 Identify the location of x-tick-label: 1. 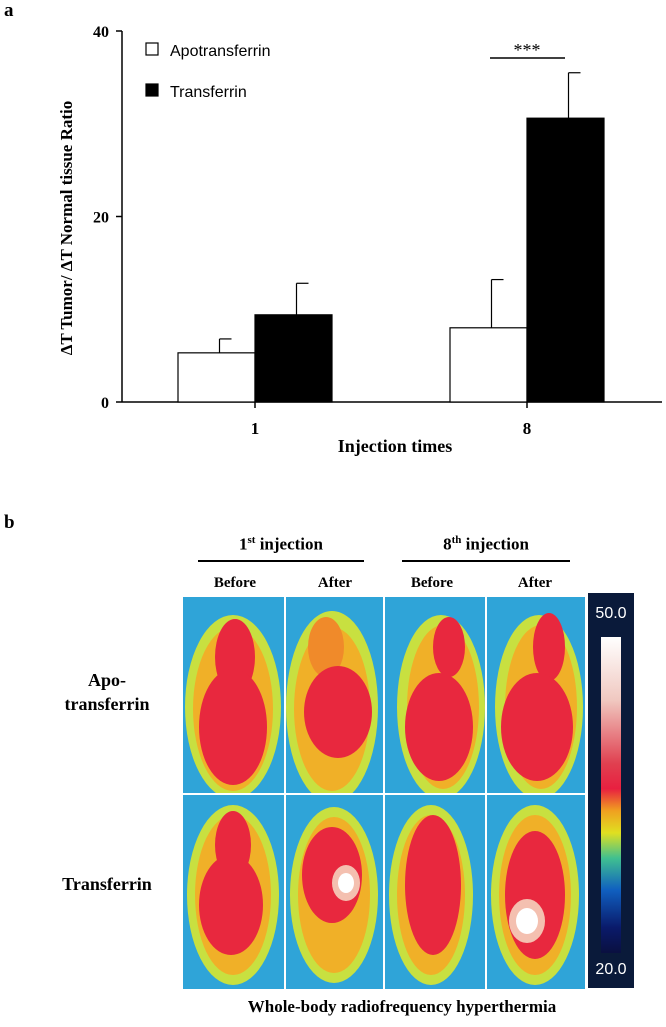
(255, 428).